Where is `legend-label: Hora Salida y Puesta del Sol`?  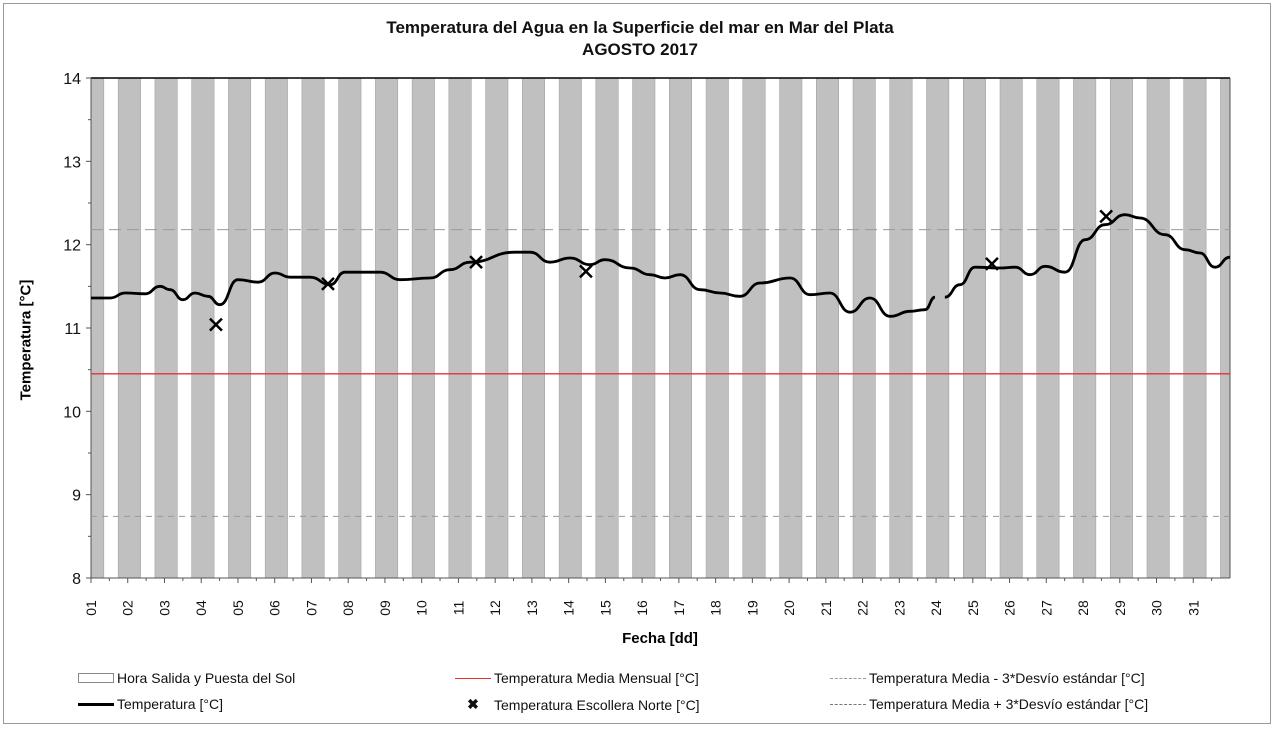 legend-label: Hora Salida y Puesta del Sol is located at coordinates (206, 678).